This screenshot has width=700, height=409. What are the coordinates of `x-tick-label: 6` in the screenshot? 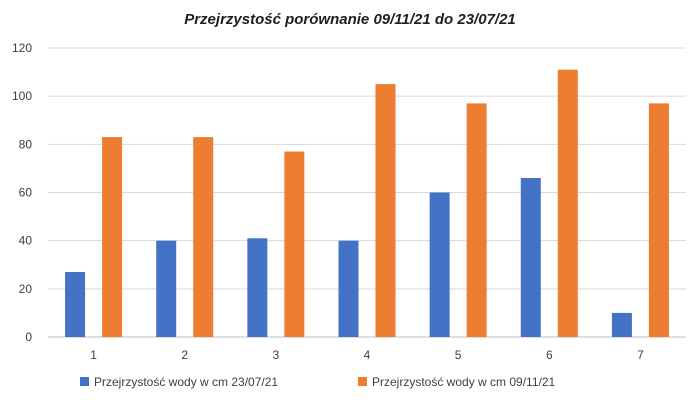 It's located at (549, 355).